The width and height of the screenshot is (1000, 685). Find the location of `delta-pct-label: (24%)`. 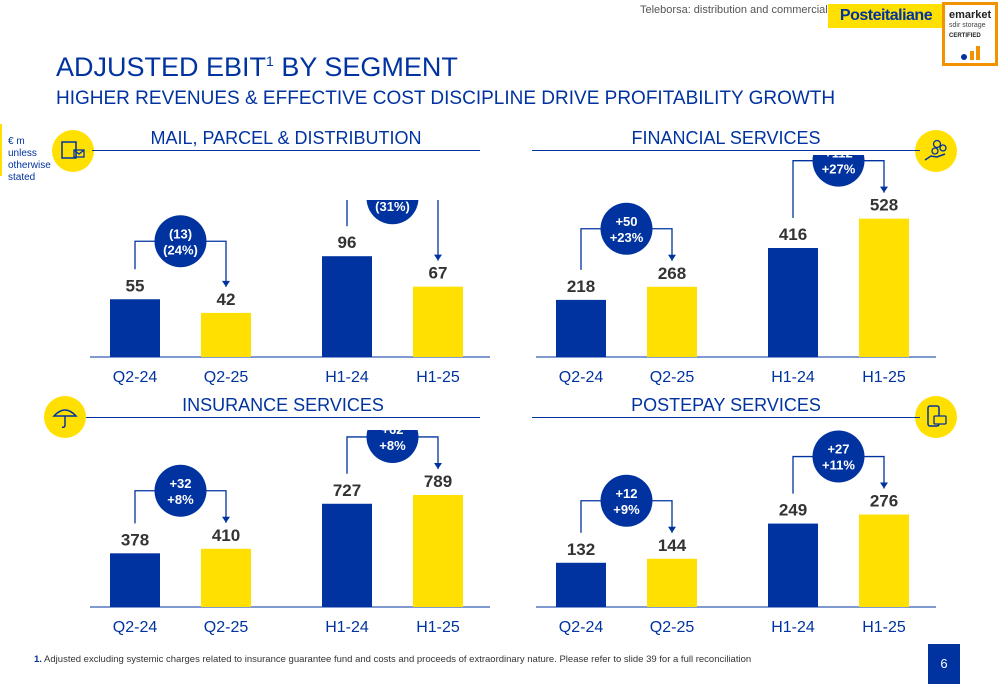

delta-pct-label: (24%) is located at coordinates (180, 249).